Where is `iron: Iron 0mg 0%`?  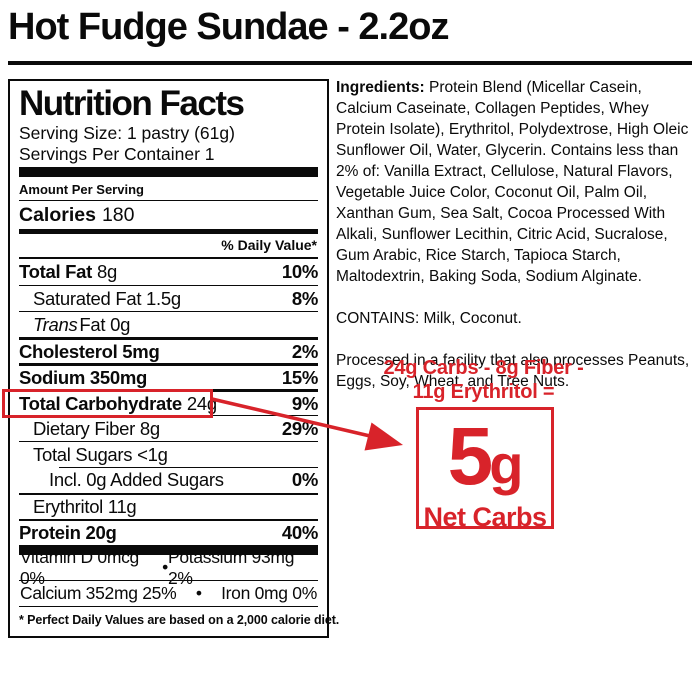
iron: Iron 0mg 0% is located at coordinates (269, 593).